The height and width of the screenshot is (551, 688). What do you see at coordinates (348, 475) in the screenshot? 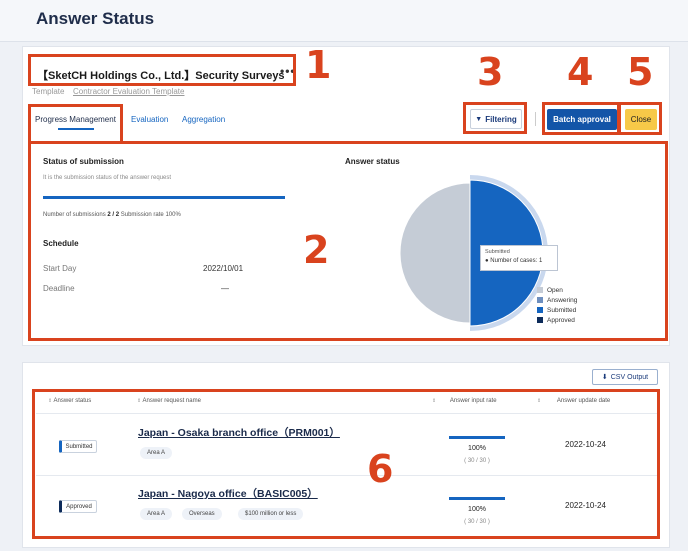
I see `table-row-divider` at bounding box center [348, 475].